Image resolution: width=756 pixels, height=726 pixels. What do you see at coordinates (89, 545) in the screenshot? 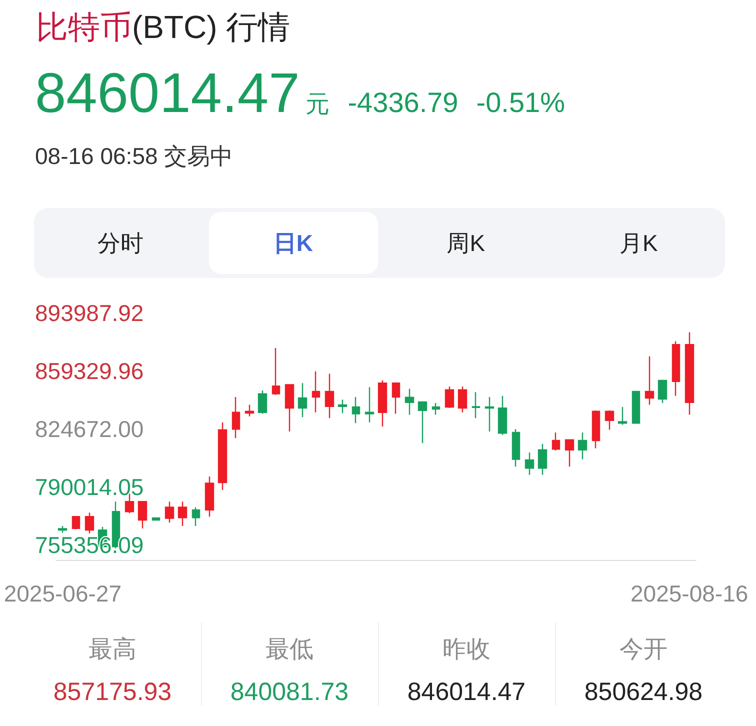
I see `y-tick-label: 755356.09` at bounding box center [89, 545].